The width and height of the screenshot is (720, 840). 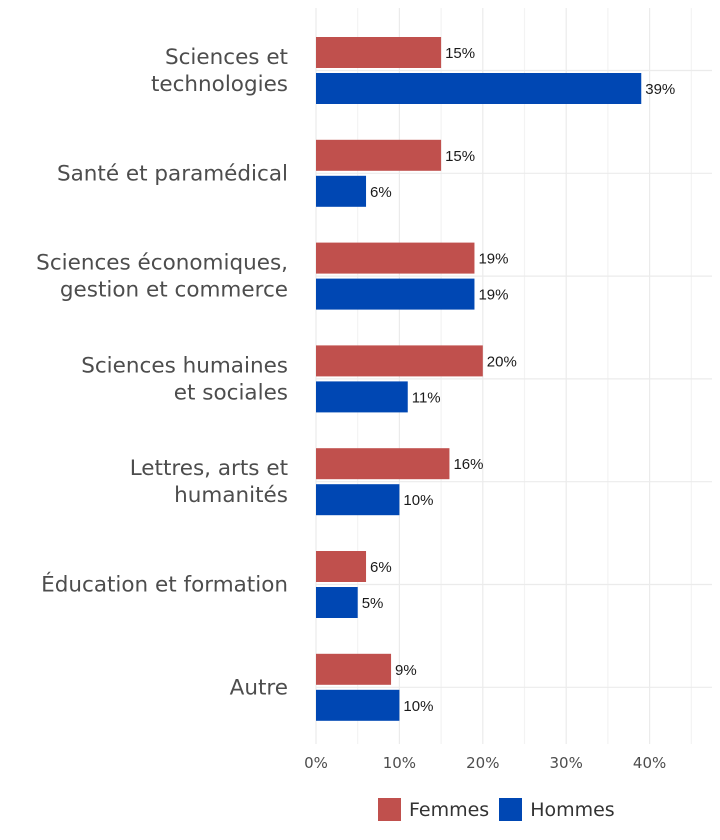 I want to click on legend-label-femmes: Femmes, so click(x=449, y=809).